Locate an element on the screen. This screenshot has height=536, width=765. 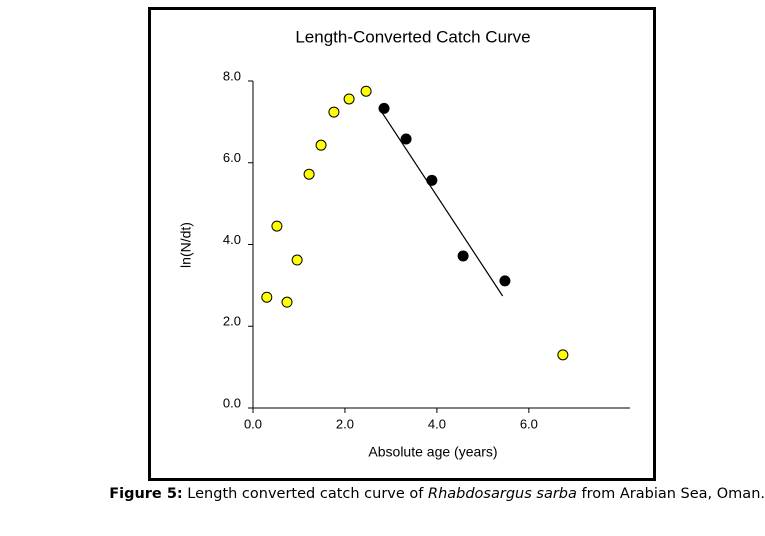
x-axis-label: Absolute age (years) is located at coordinates (432, 452).